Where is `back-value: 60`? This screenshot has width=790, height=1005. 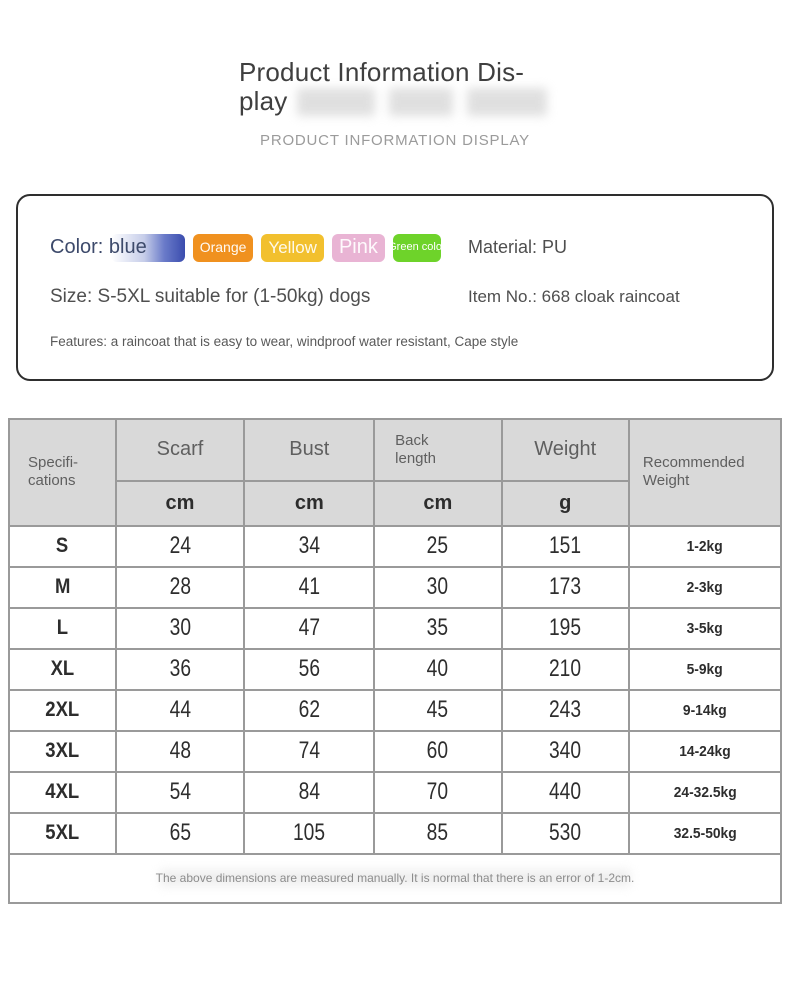 back-value: 60 is located at coordinates (438, 751).